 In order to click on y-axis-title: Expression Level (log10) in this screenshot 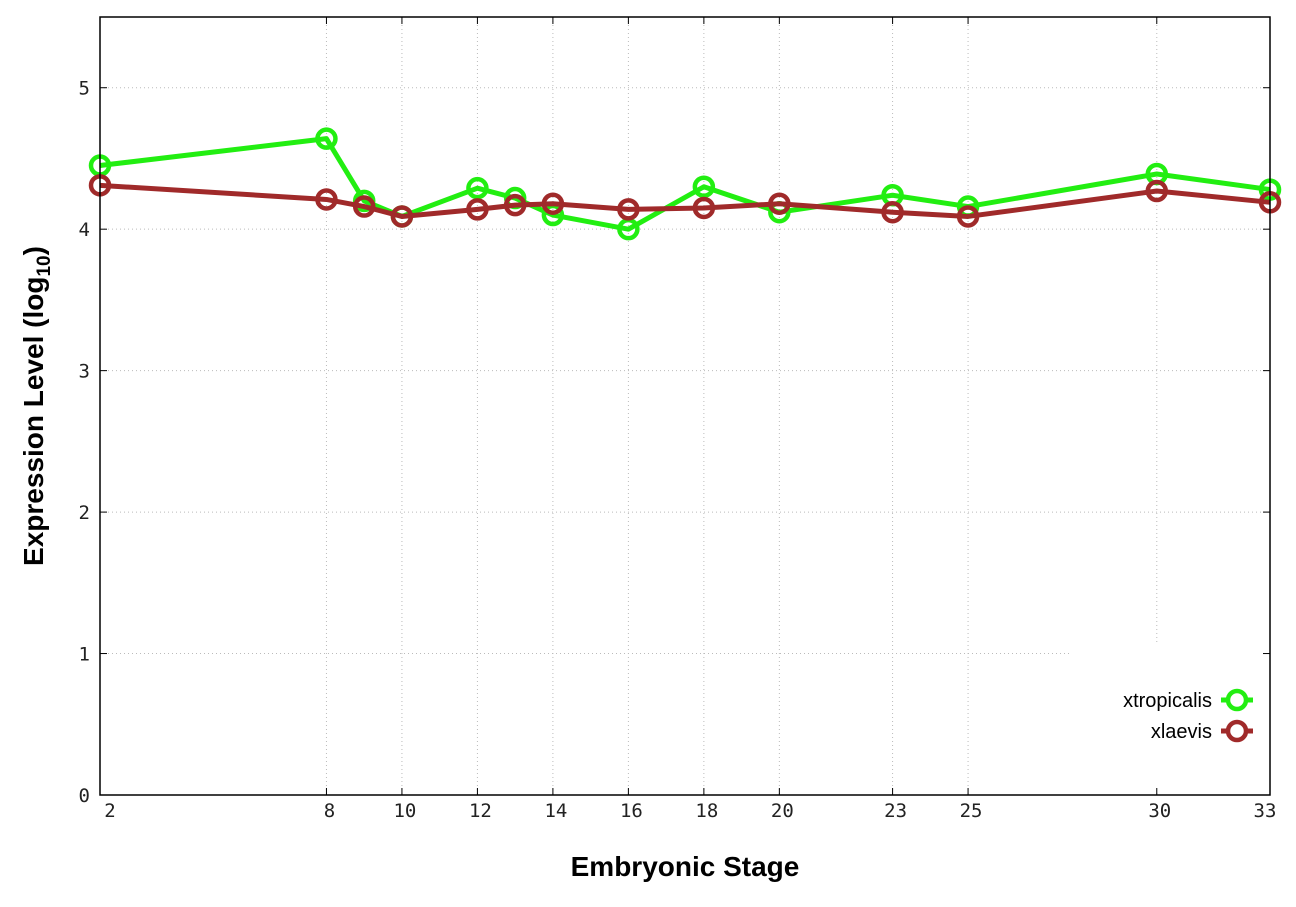, I will do `click(36, 406)`.